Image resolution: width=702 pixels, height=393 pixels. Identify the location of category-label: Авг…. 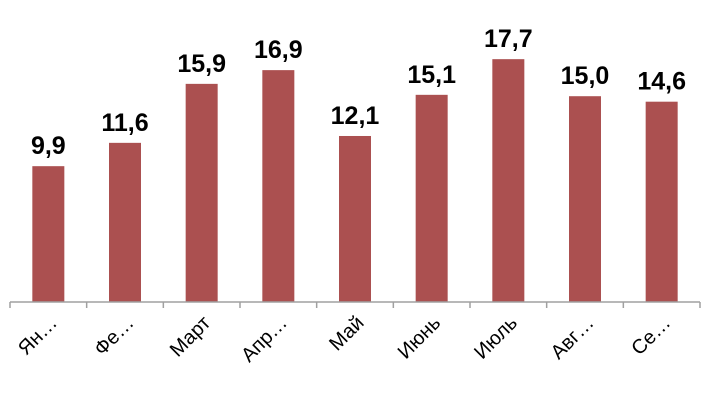
(573, 338).